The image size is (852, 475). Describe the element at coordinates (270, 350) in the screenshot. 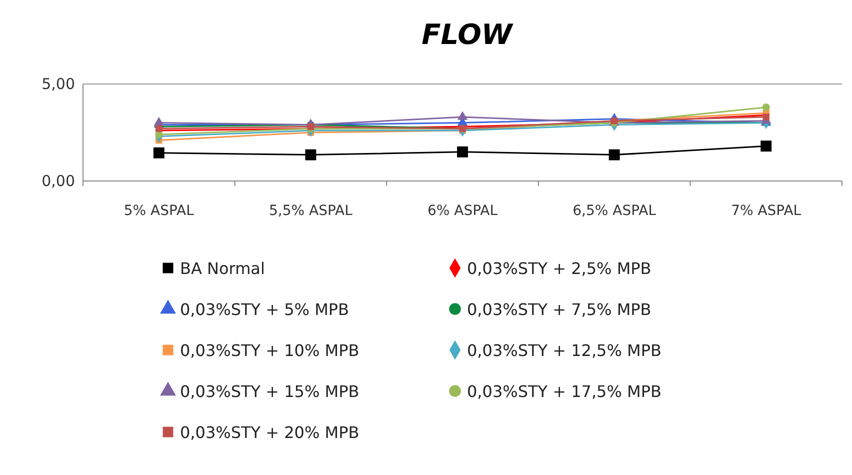

I see `legend-label: 0,03%STY + 10% MPB` at that location.